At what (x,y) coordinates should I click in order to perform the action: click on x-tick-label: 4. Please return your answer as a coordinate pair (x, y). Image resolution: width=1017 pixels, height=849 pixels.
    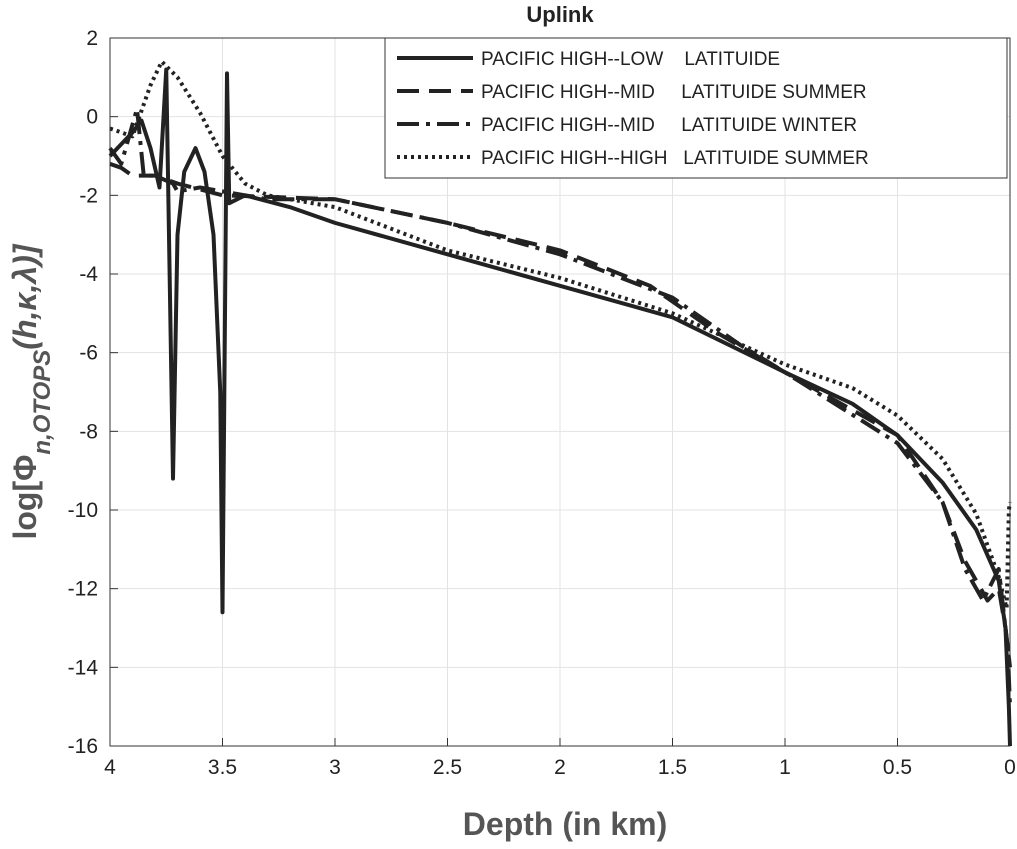
    Looking at the image, I should click on (110, 767).